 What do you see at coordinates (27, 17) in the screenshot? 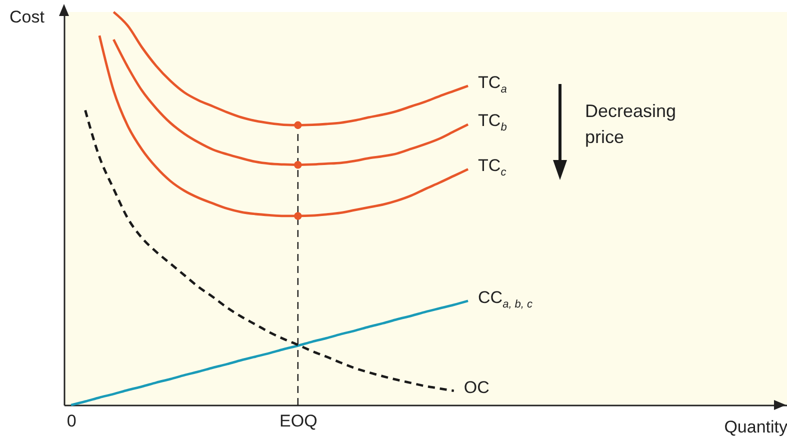
I see `y-axis-title: Cost` at bounding box center [27, 17].